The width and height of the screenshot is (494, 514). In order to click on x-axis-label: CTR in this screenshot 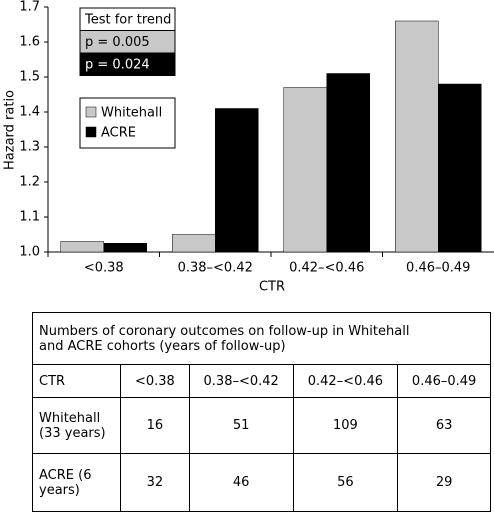, I will do `click(272, 287)`.